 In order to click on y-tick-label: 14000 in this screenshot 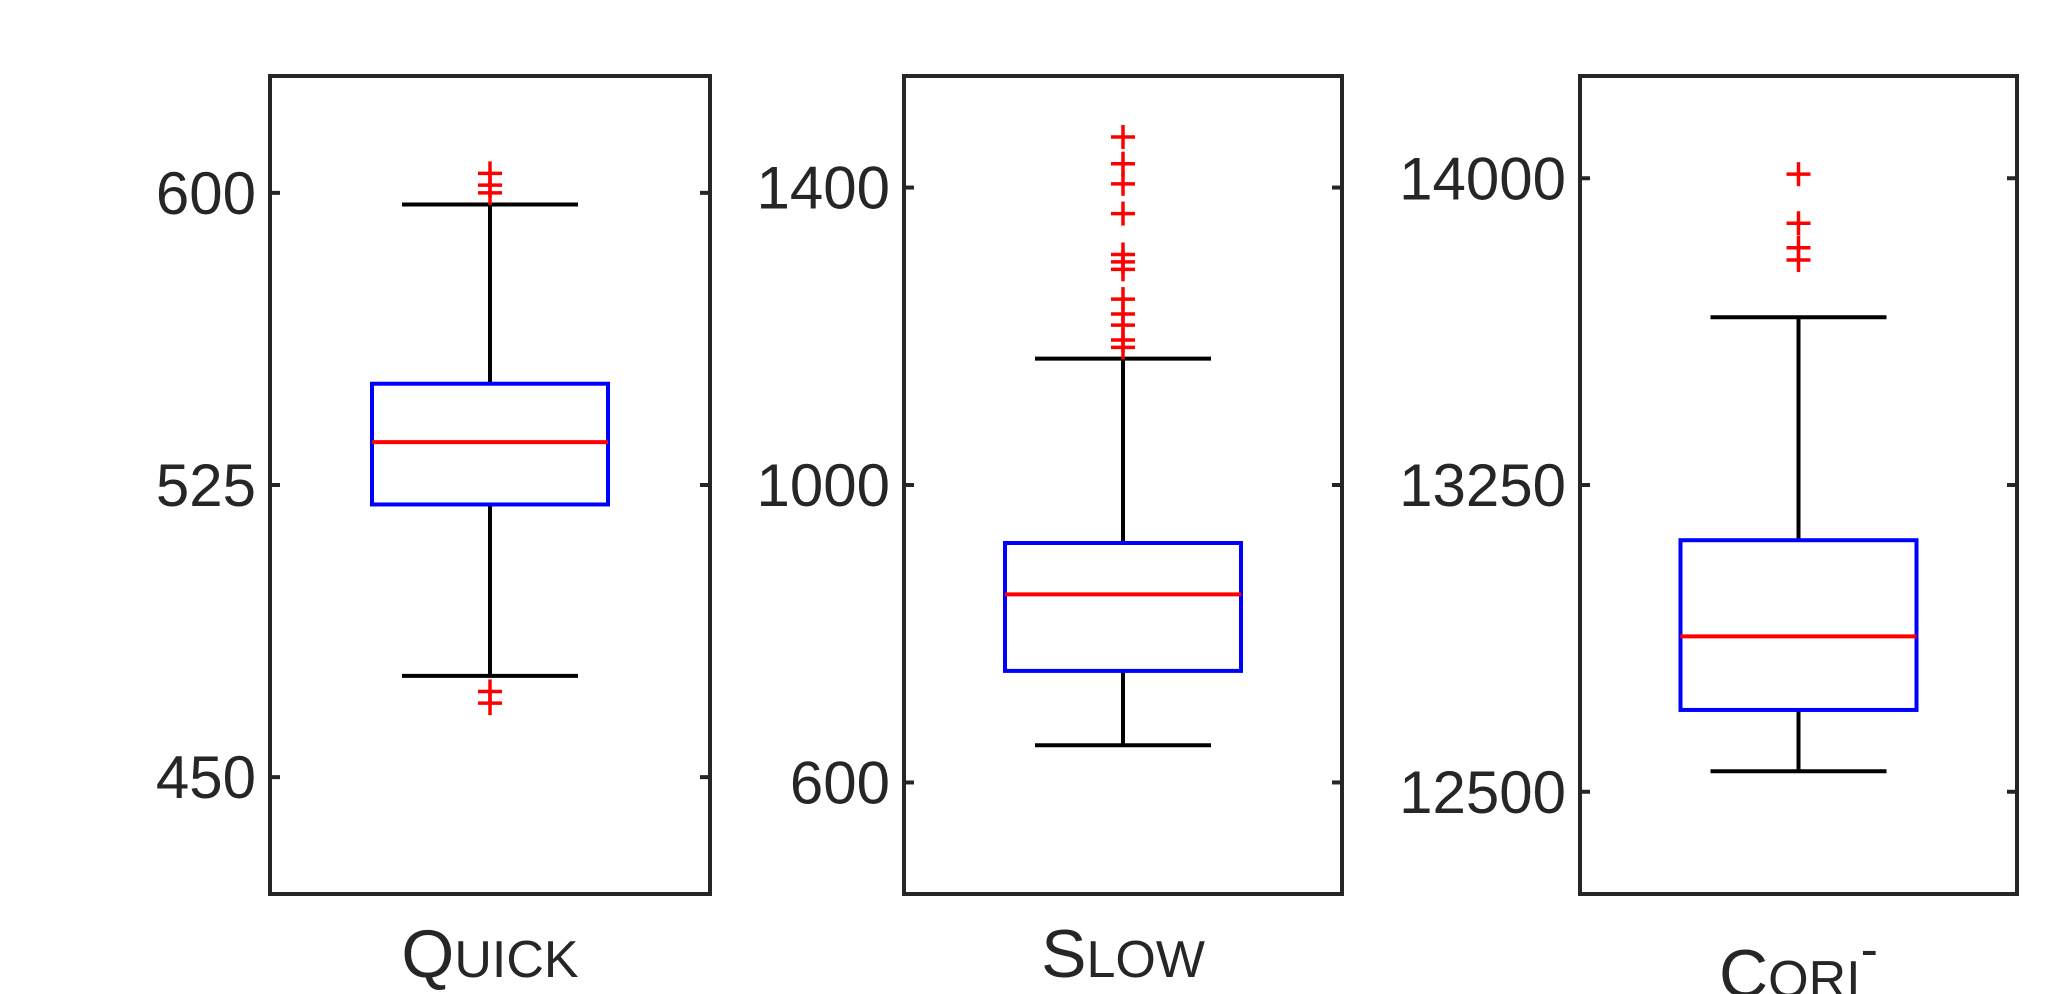, I will do `click(1482, 178)`.